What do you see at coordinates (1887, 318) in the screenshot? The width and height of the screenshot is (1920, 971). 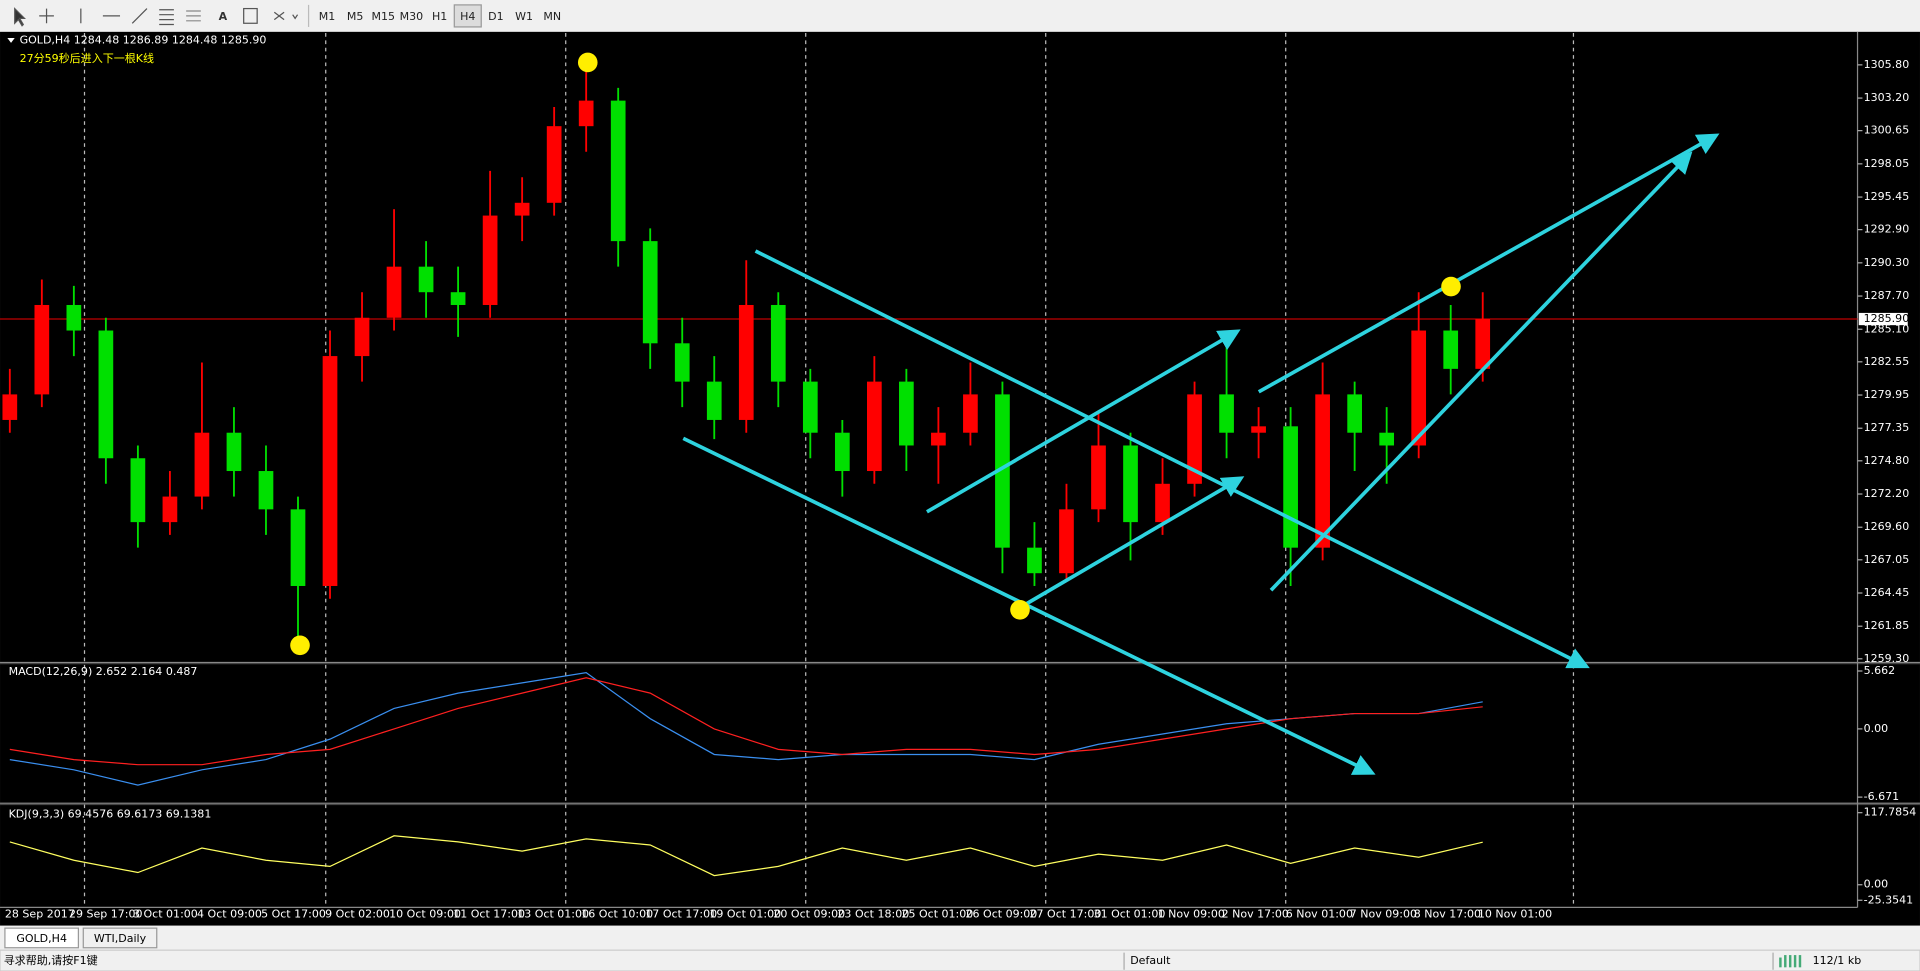 I see `current-price-label: 1285.90` at bounding box center [1887, 318].